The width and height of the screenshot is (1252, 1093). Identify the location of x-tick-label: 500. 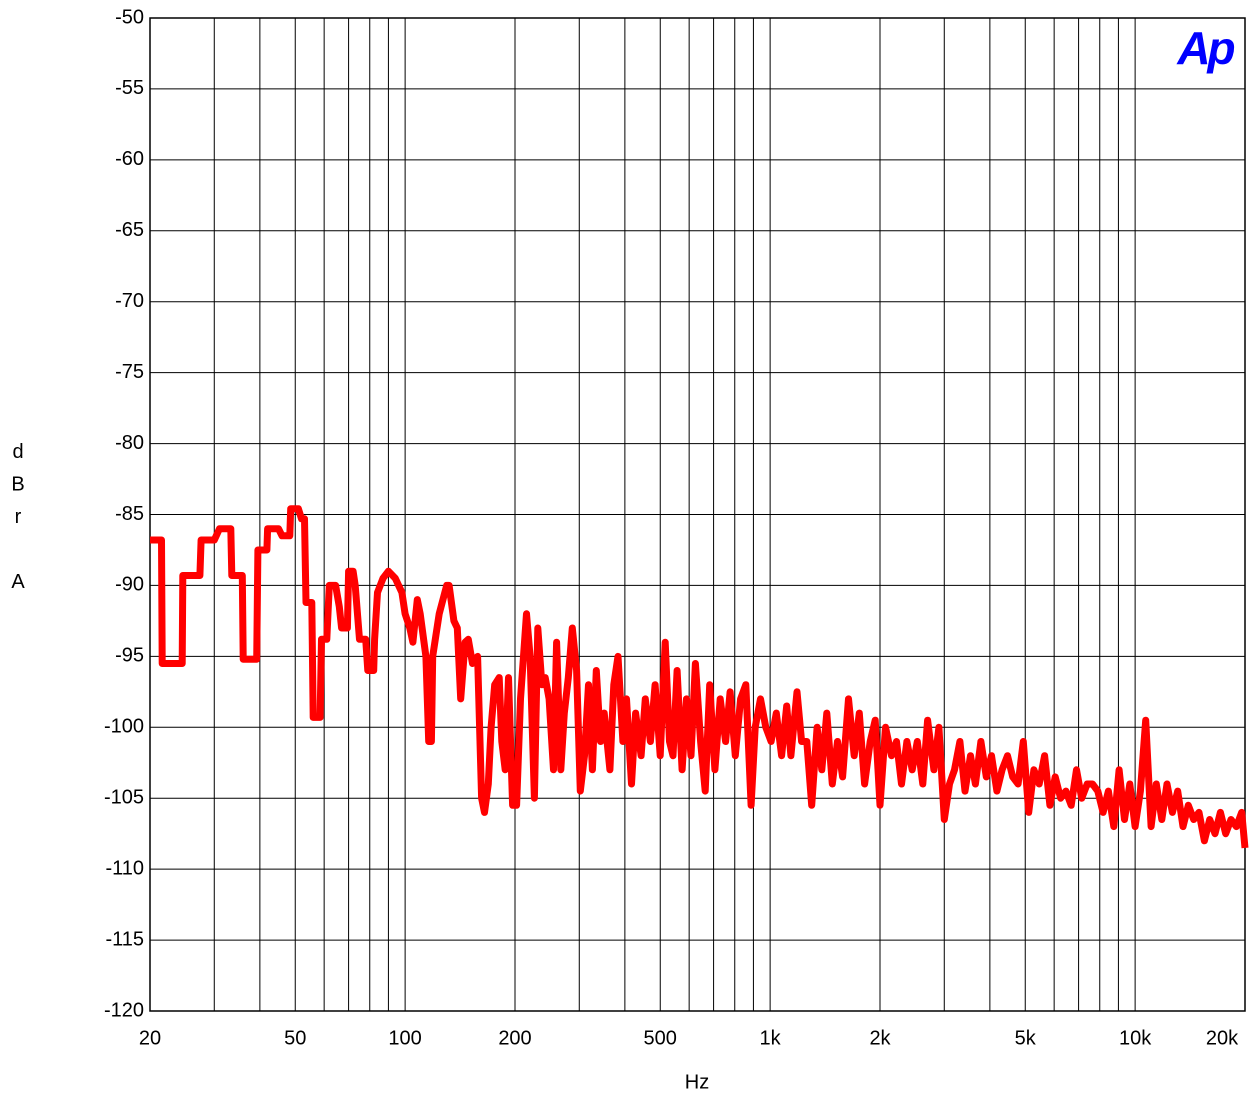
(660, 1038).